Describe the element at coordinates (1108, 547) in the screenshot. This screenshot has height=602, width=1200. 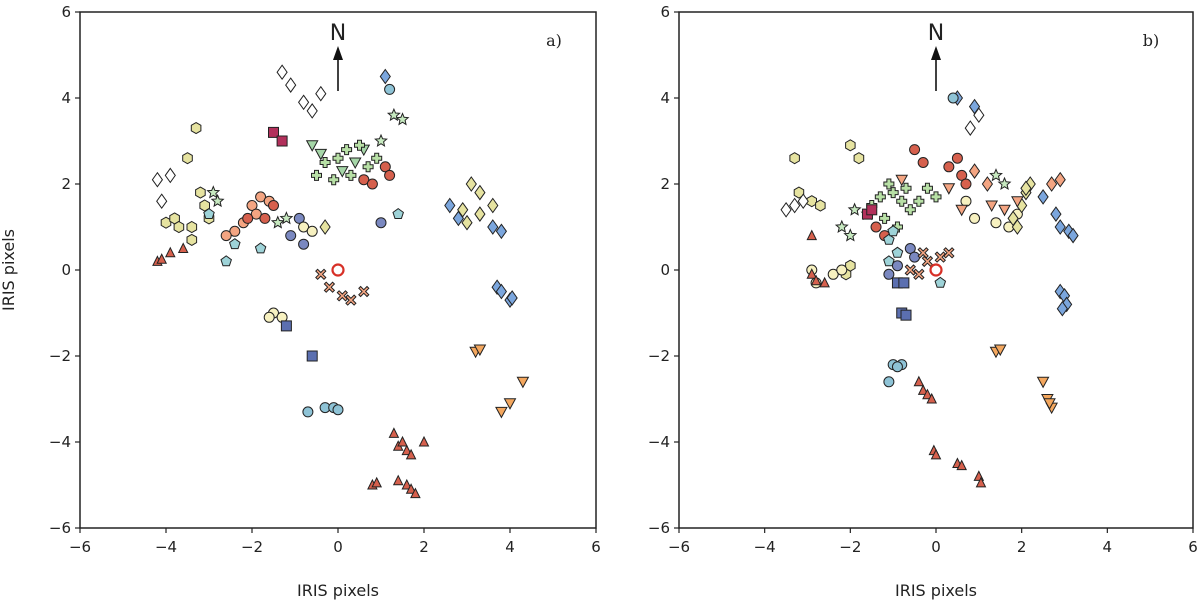
I see `x-tick-label: 4` at that location.